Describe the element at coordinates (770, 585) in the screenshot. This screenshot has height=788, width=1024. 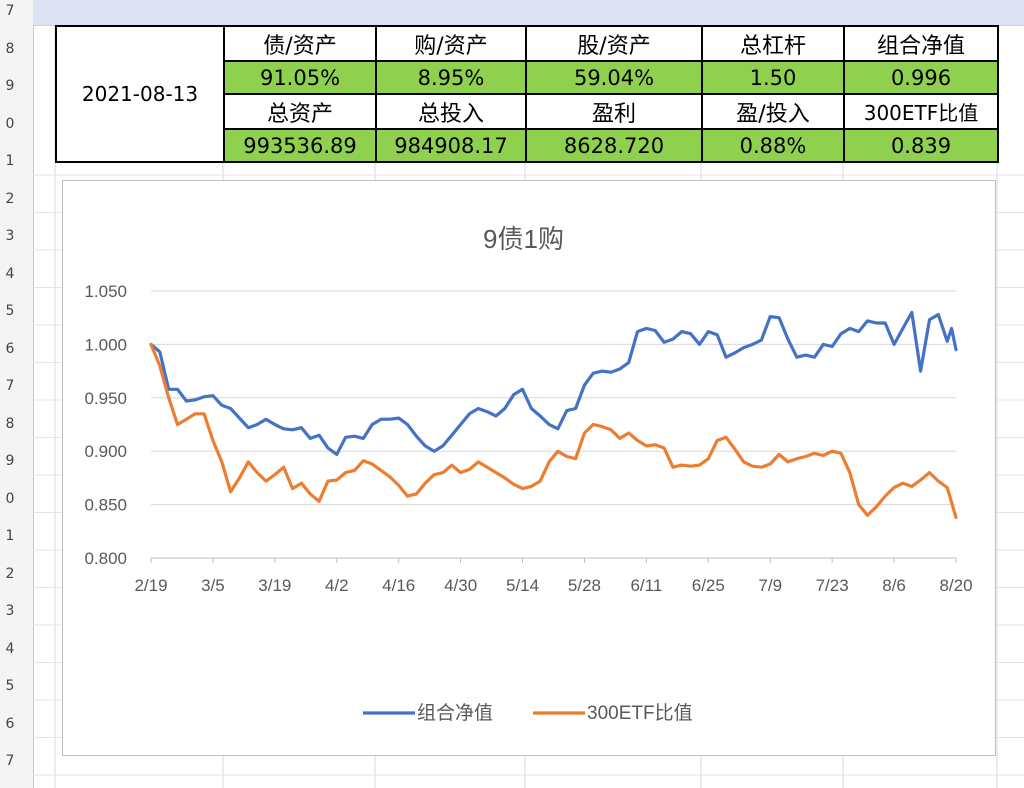
I see `x-tick-label: 7/9` at that location.